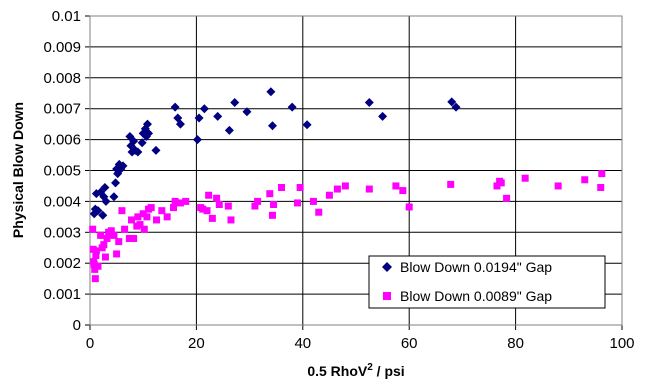 The image size is (645, 383). I want to click on legend-label-series-2: Blow Down 0.0089" Gap, so click(476, 296).